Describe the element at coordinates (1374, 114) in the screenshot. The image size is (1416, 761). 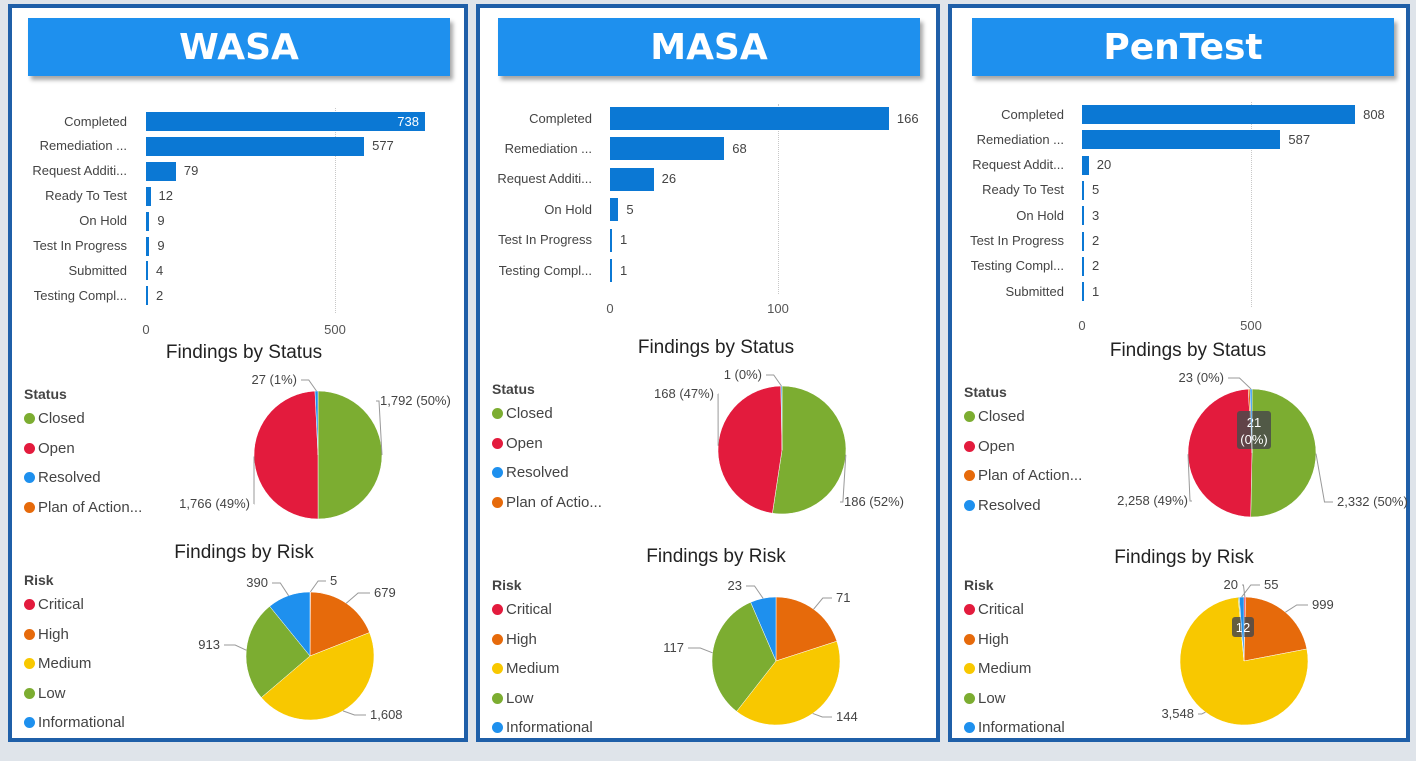
I see `bar-value-label: 808` at that location.